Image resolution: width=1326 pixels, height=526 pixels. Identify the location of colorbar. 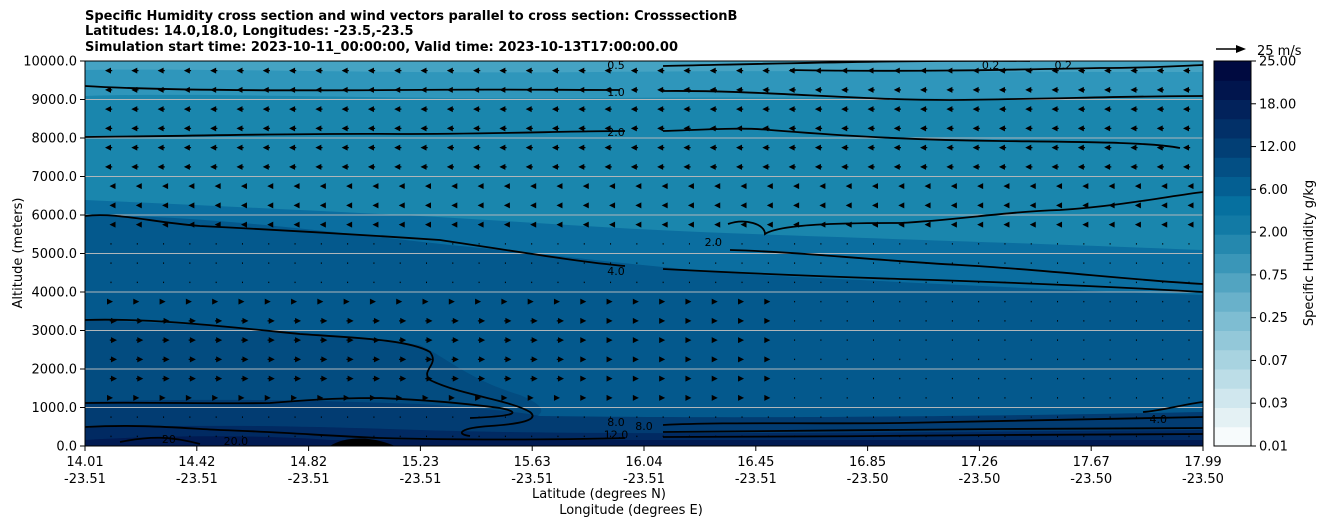
(1232, 254).